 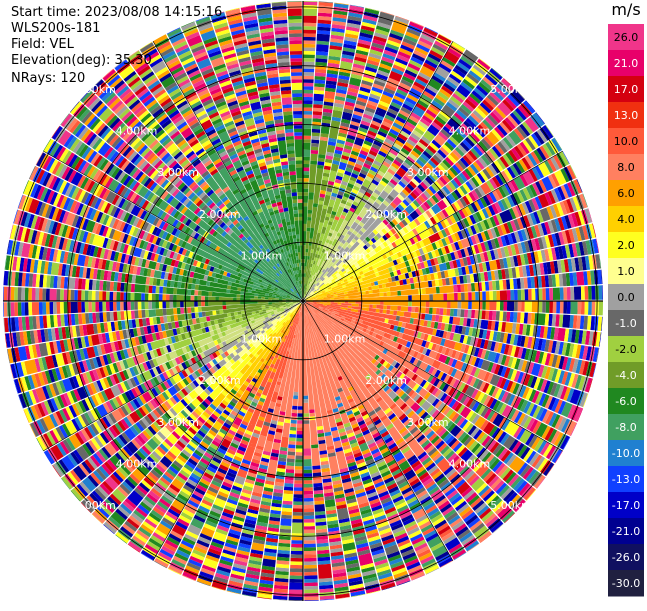 I want to click on colorbar-tick-label: 6.0, so click(x=626, y=193).